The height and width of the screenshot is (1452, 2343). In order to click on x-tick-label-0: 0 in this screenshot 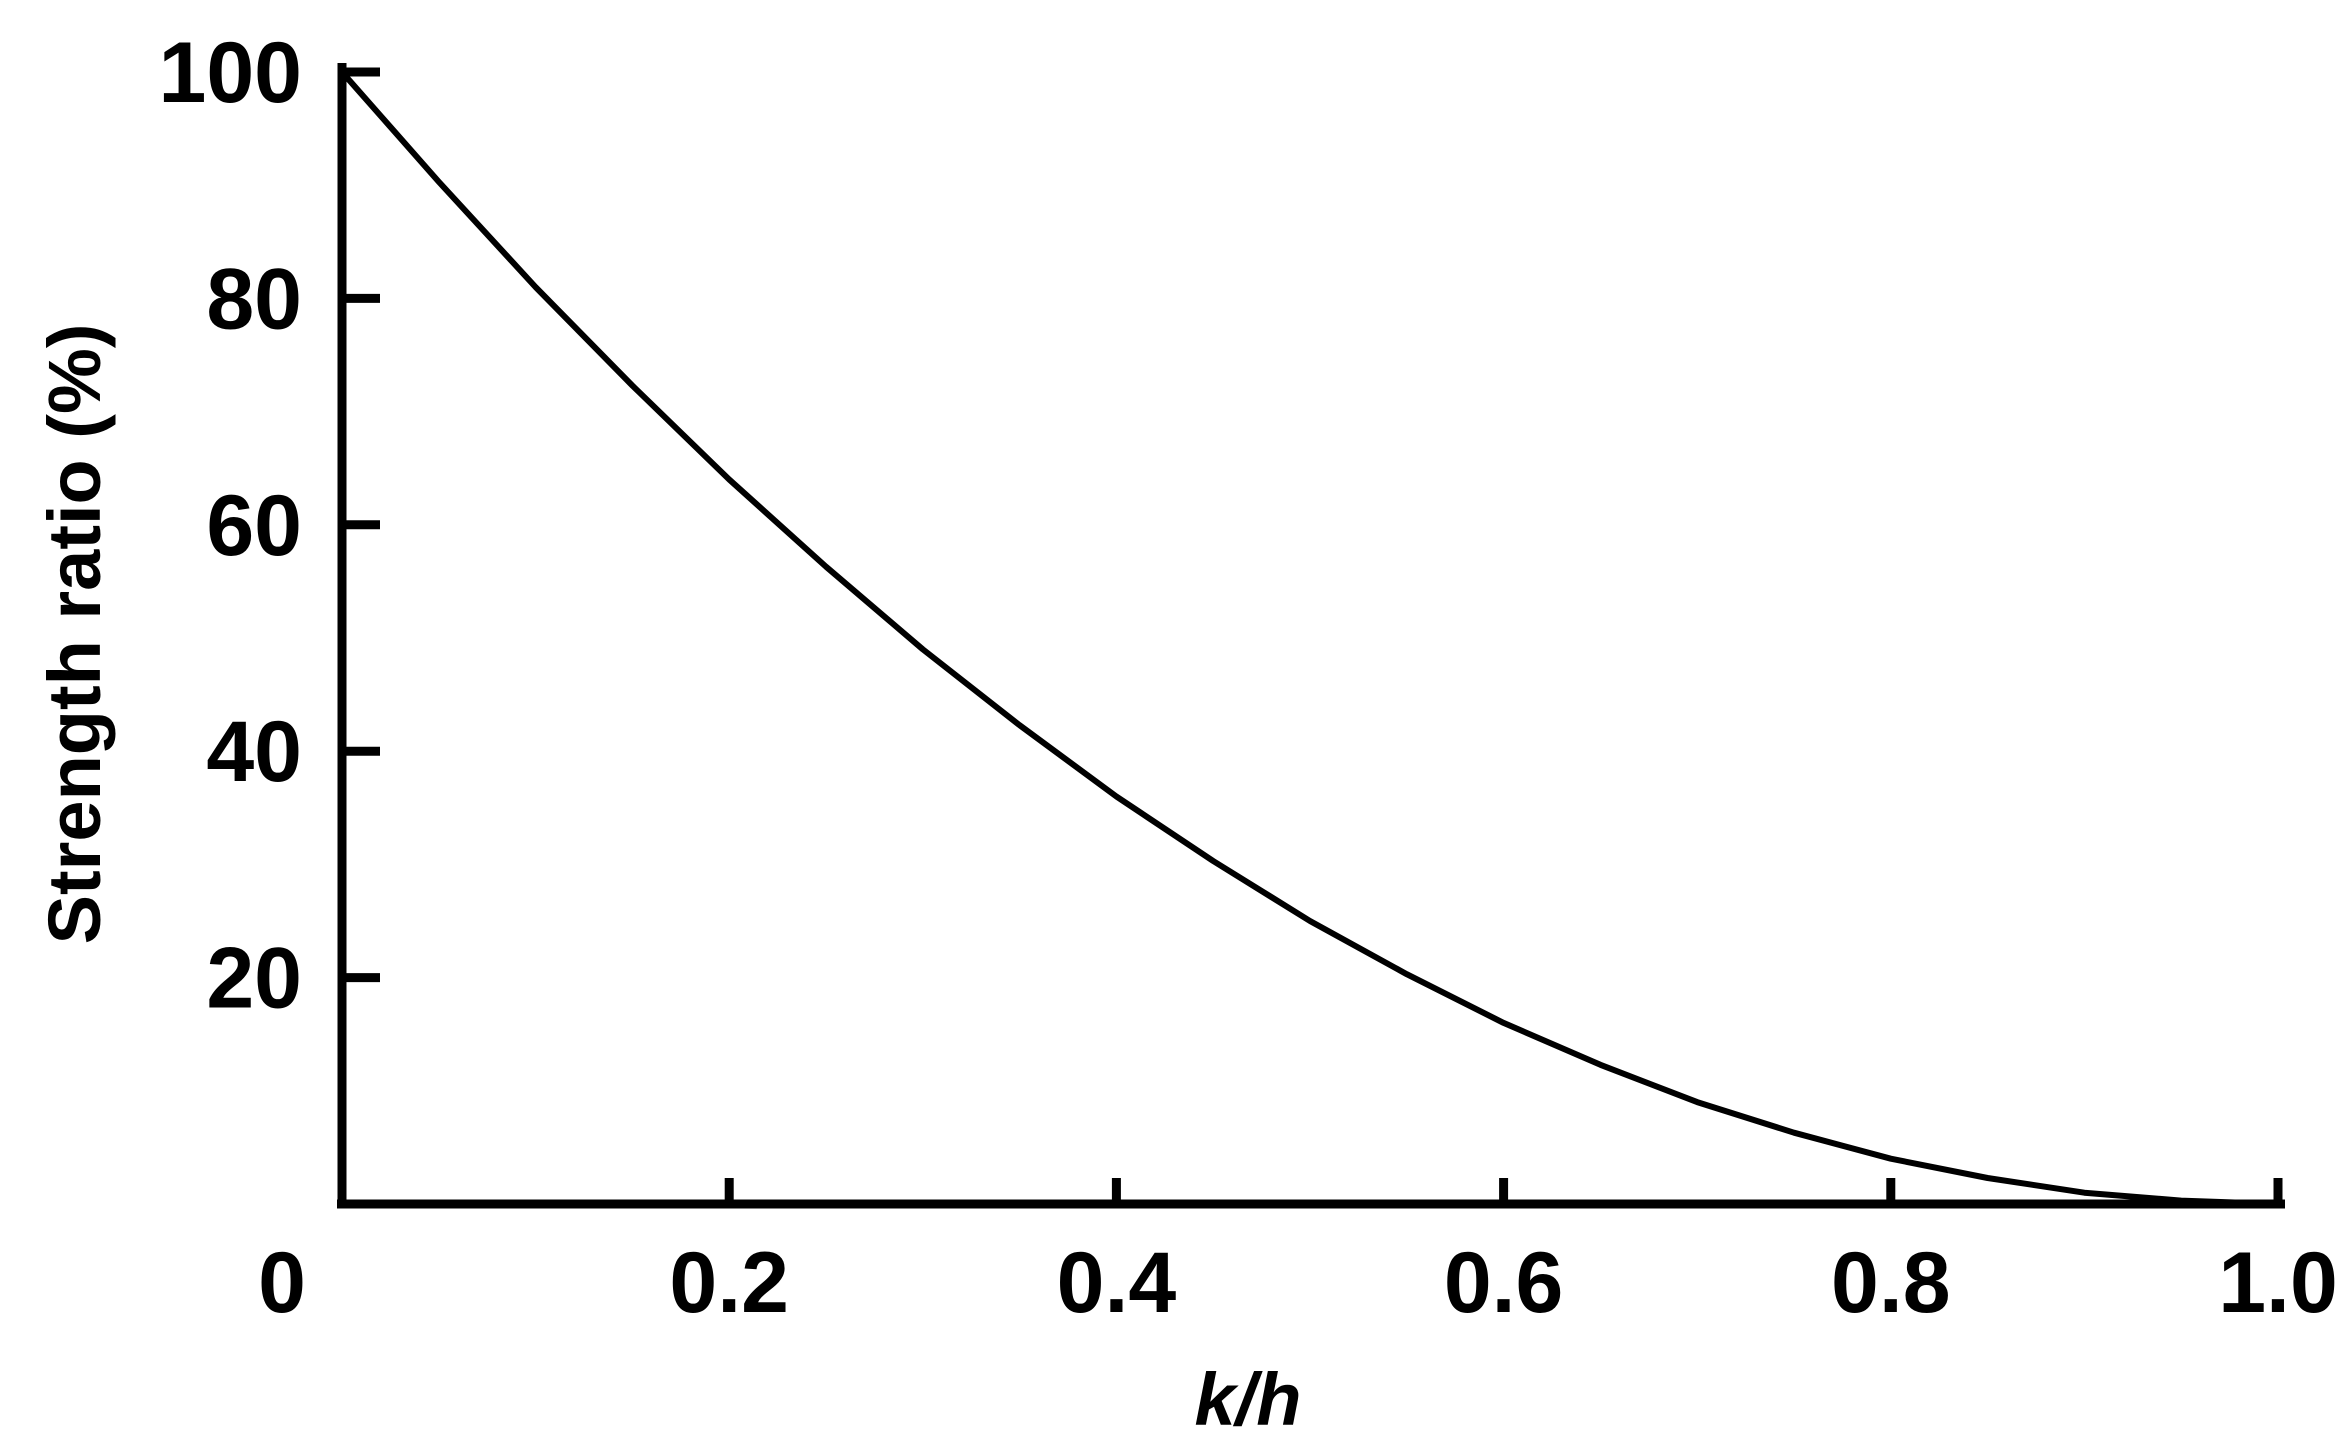, I will do `click(282, 1283)`.